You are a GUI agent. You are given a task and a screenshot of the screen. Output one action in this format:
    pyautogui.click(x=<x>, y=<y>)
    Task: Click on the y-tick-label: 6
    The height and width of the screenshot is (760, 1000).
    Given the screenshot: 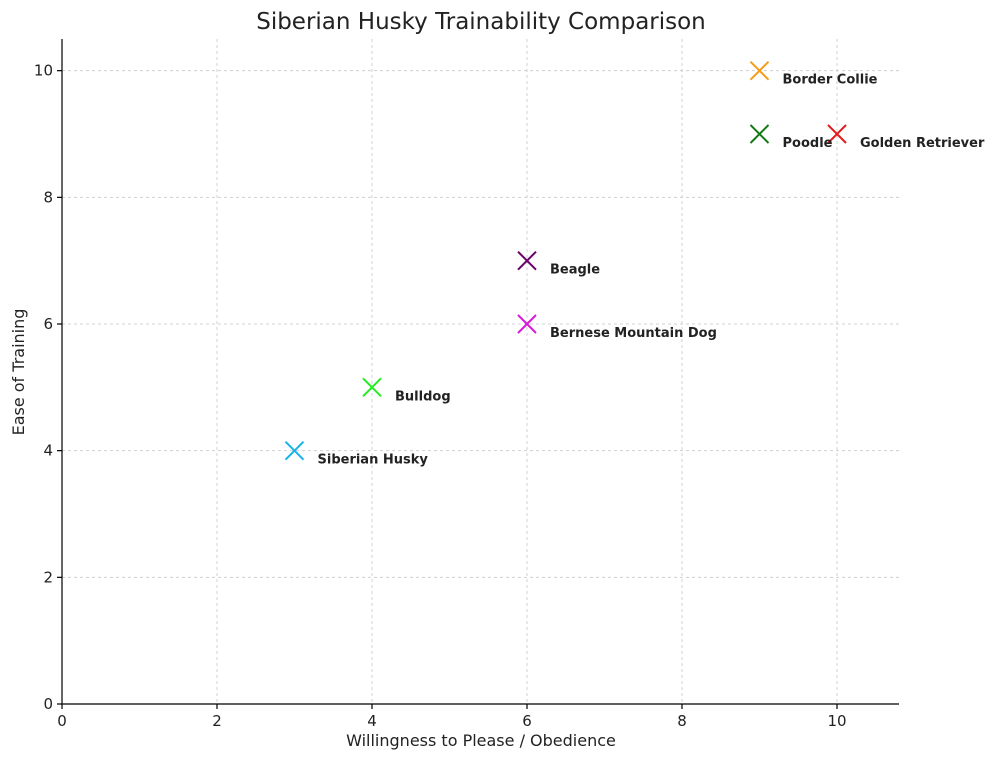 What is the action you would take?
    pyautogui.click(x=48, y=324)
    